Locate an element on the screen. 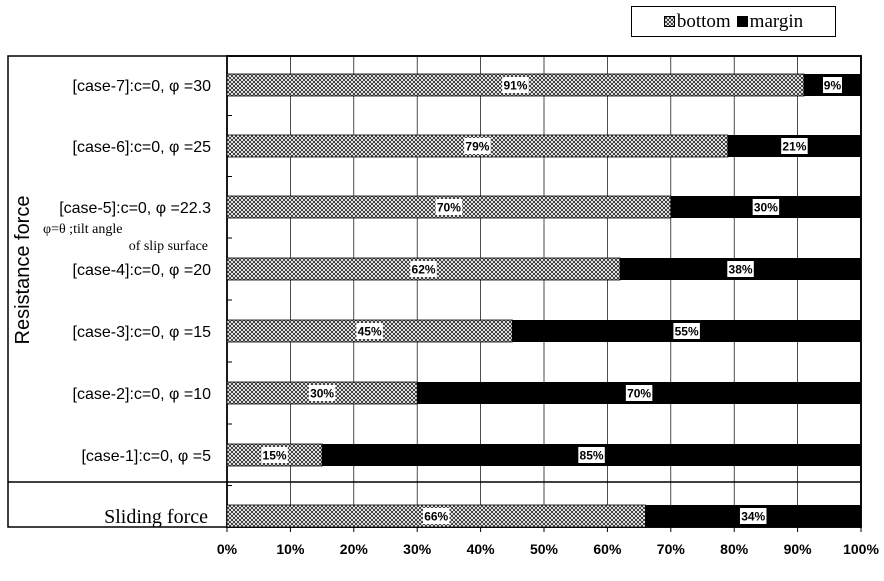  x-tick-label: 50% is located at coordinates (544, 549).